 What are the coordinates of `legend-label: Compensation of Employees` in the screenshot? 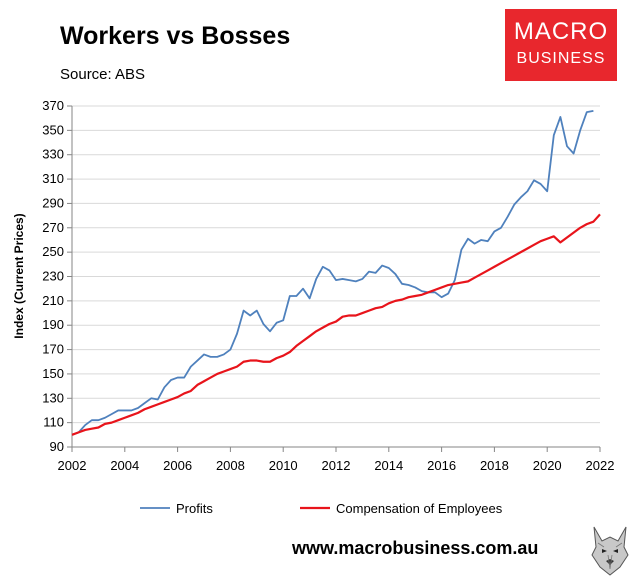 It's located at (419, 508).